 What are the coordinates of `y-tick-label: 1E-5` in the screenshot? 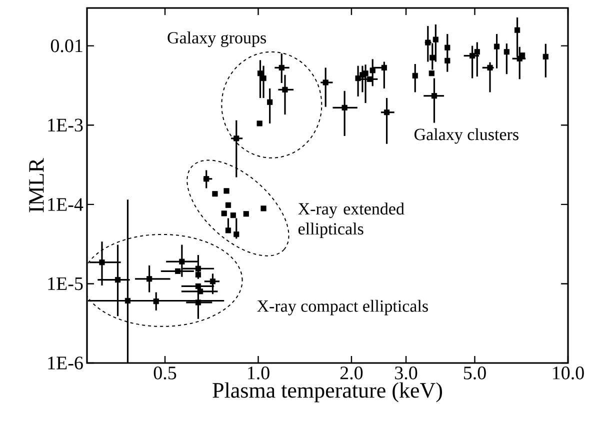 It's located at (65, 283).